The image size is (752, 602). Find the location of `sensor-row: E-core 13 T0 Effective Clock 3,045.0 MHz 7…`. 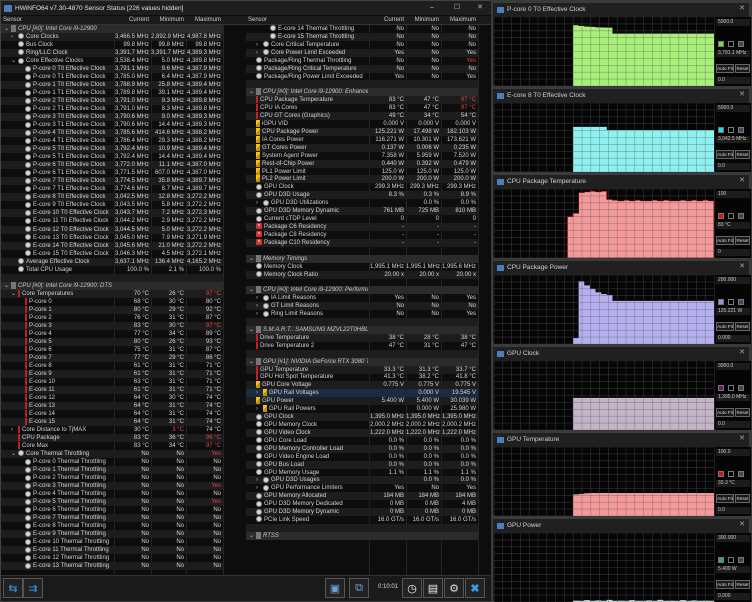

sensor-row: E-core 13 T0 Effective Clock 3,045.0 MHz 7… is located at coordinates (112, 237).